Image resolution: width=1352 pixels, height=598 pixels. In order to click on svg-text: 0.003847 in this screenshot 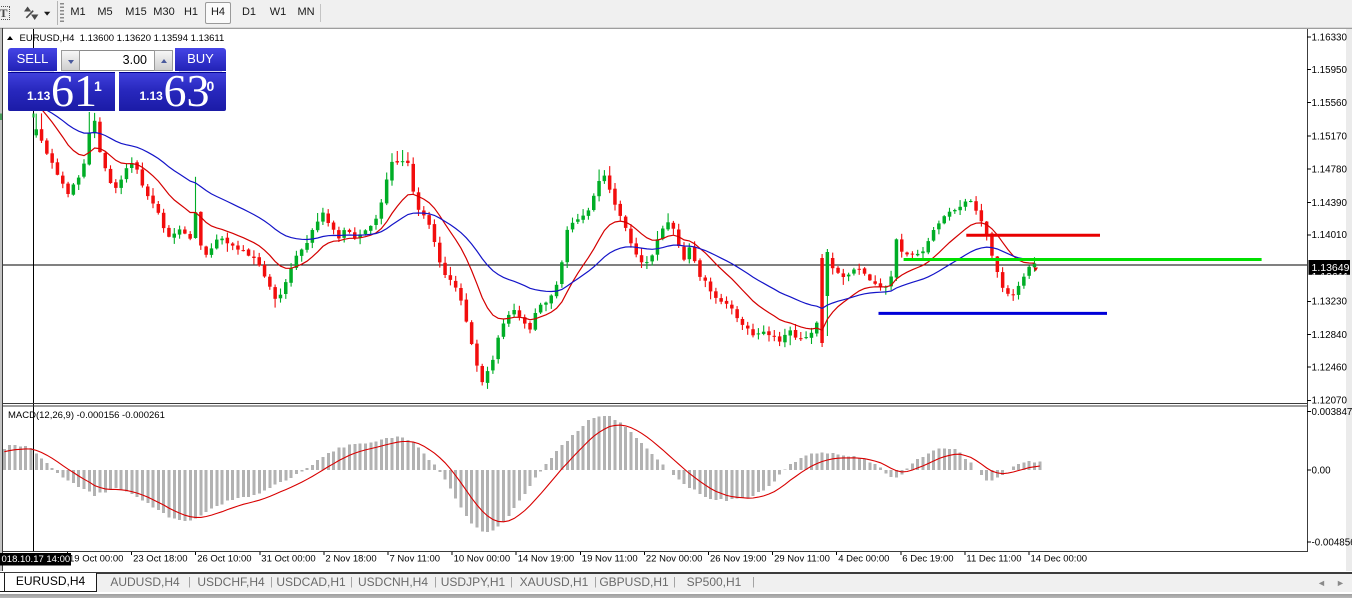, I will do `click(1332, 412)`.